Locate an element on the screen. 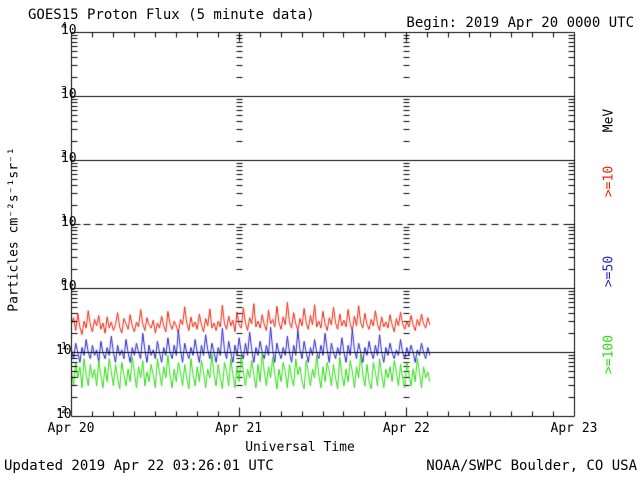  chart-title: GOES15 Proton Flux (5 minute data) is located at coordinates (171, 15).